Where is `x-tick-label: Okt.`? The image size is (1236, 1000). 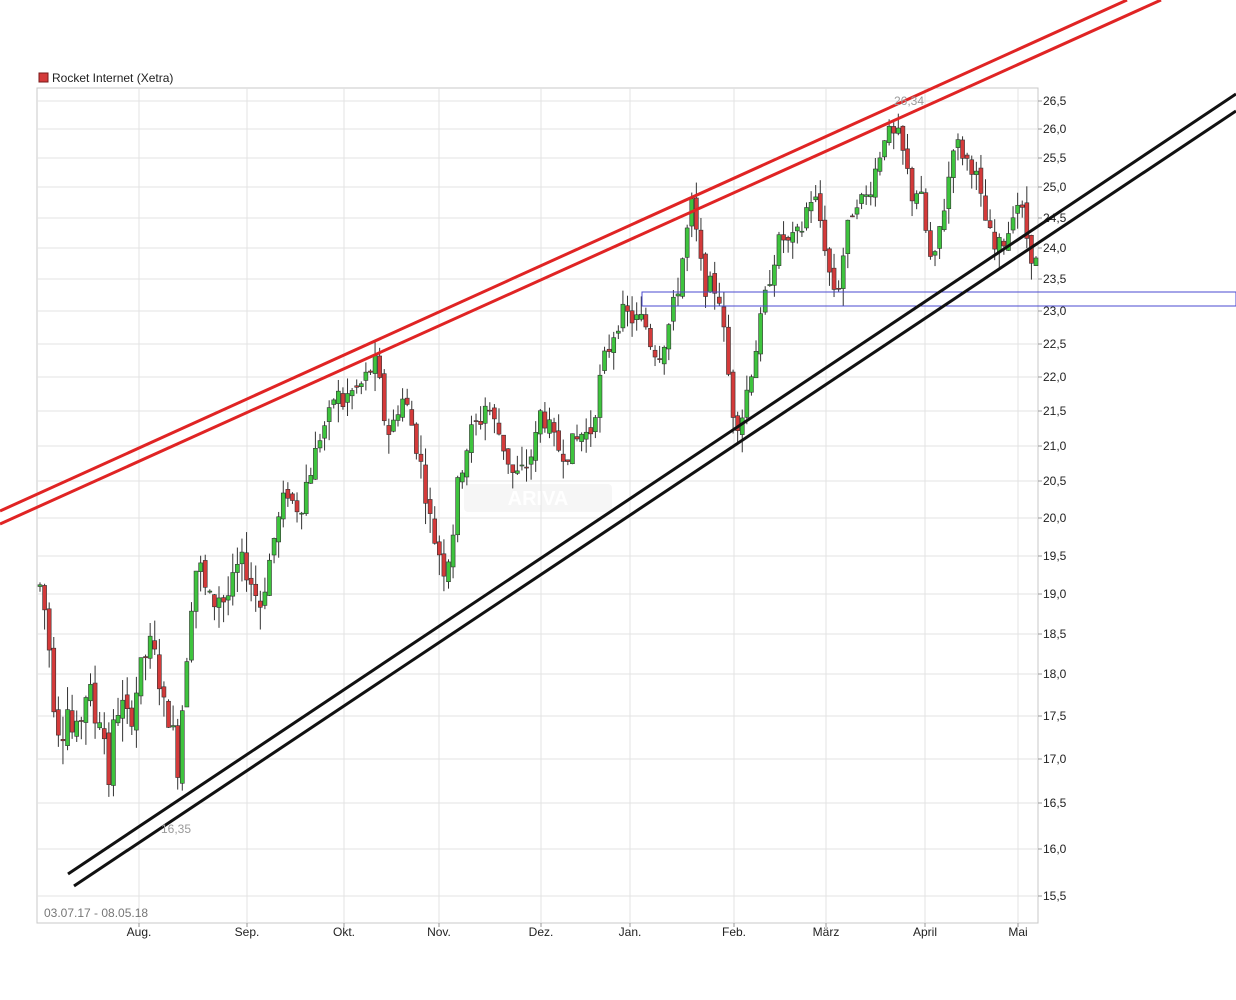
x-tick-label: Okt. is located at coordinates (344, 932).